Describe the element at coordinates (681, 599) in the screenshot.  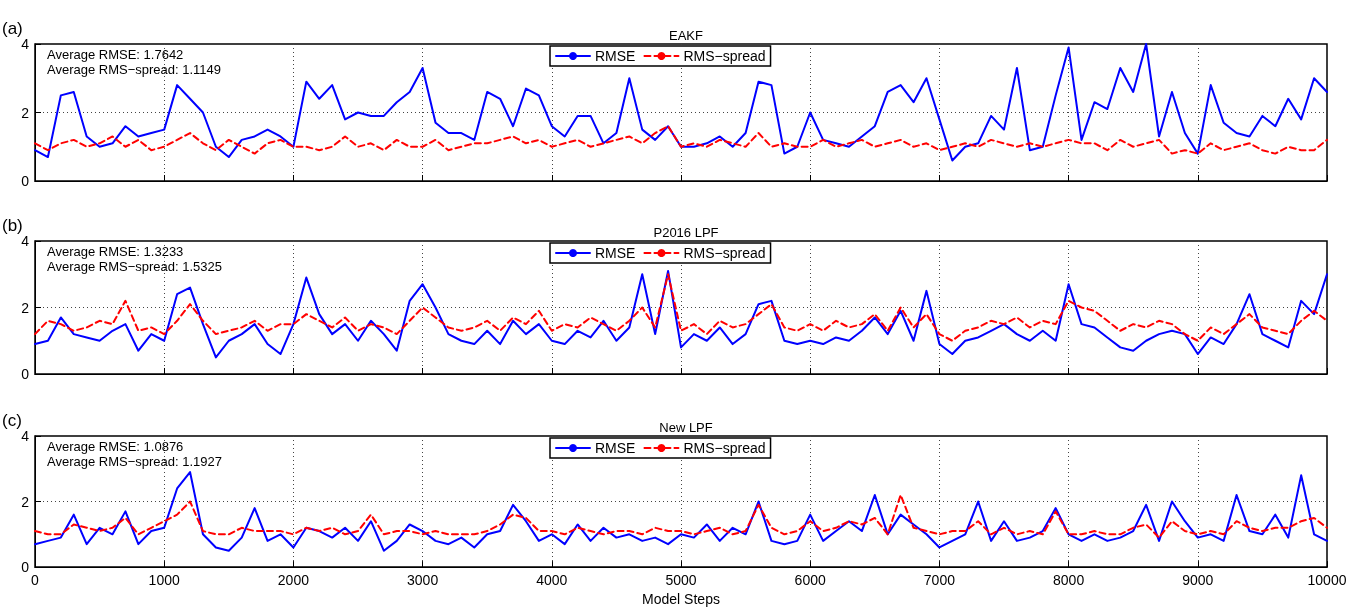
I see `x-axis-title: Model Steps` at that location.